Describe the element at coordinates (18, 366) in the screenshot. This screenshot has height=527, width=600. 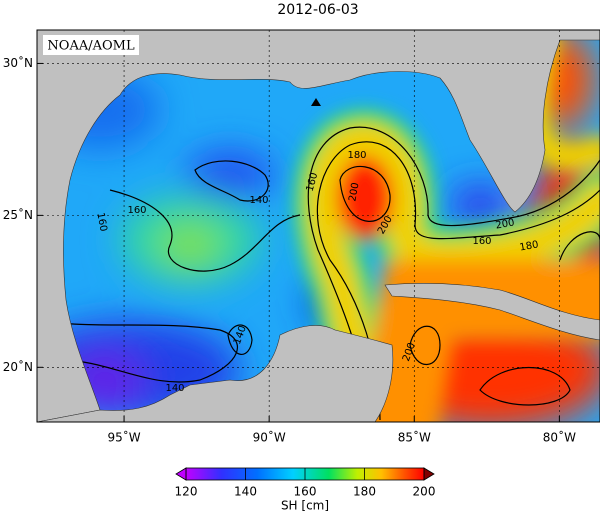
I see `lat-tick-label: 20˚N` at that location.